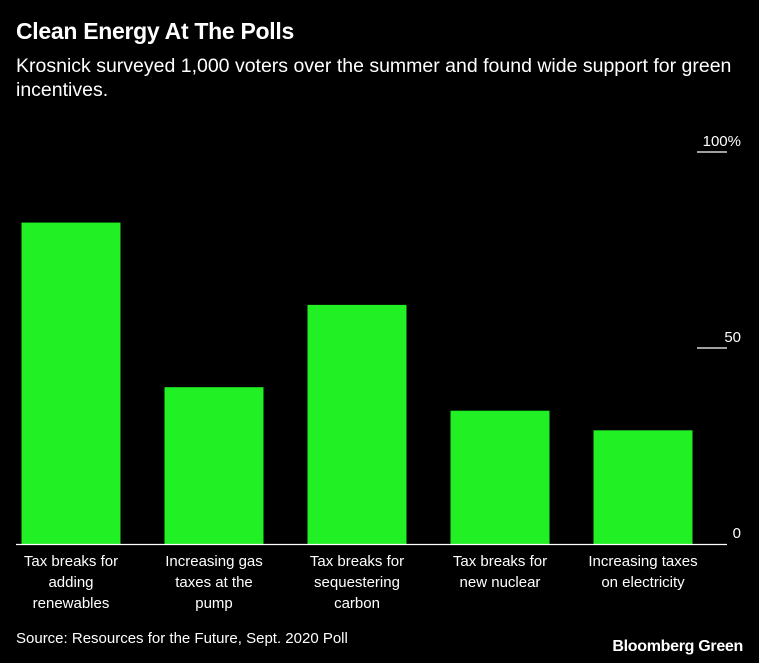 This screenshot has height=663, width=759. I want to click on x-tick-label-4: Increasing taxes on electricity, so click(642, 572).